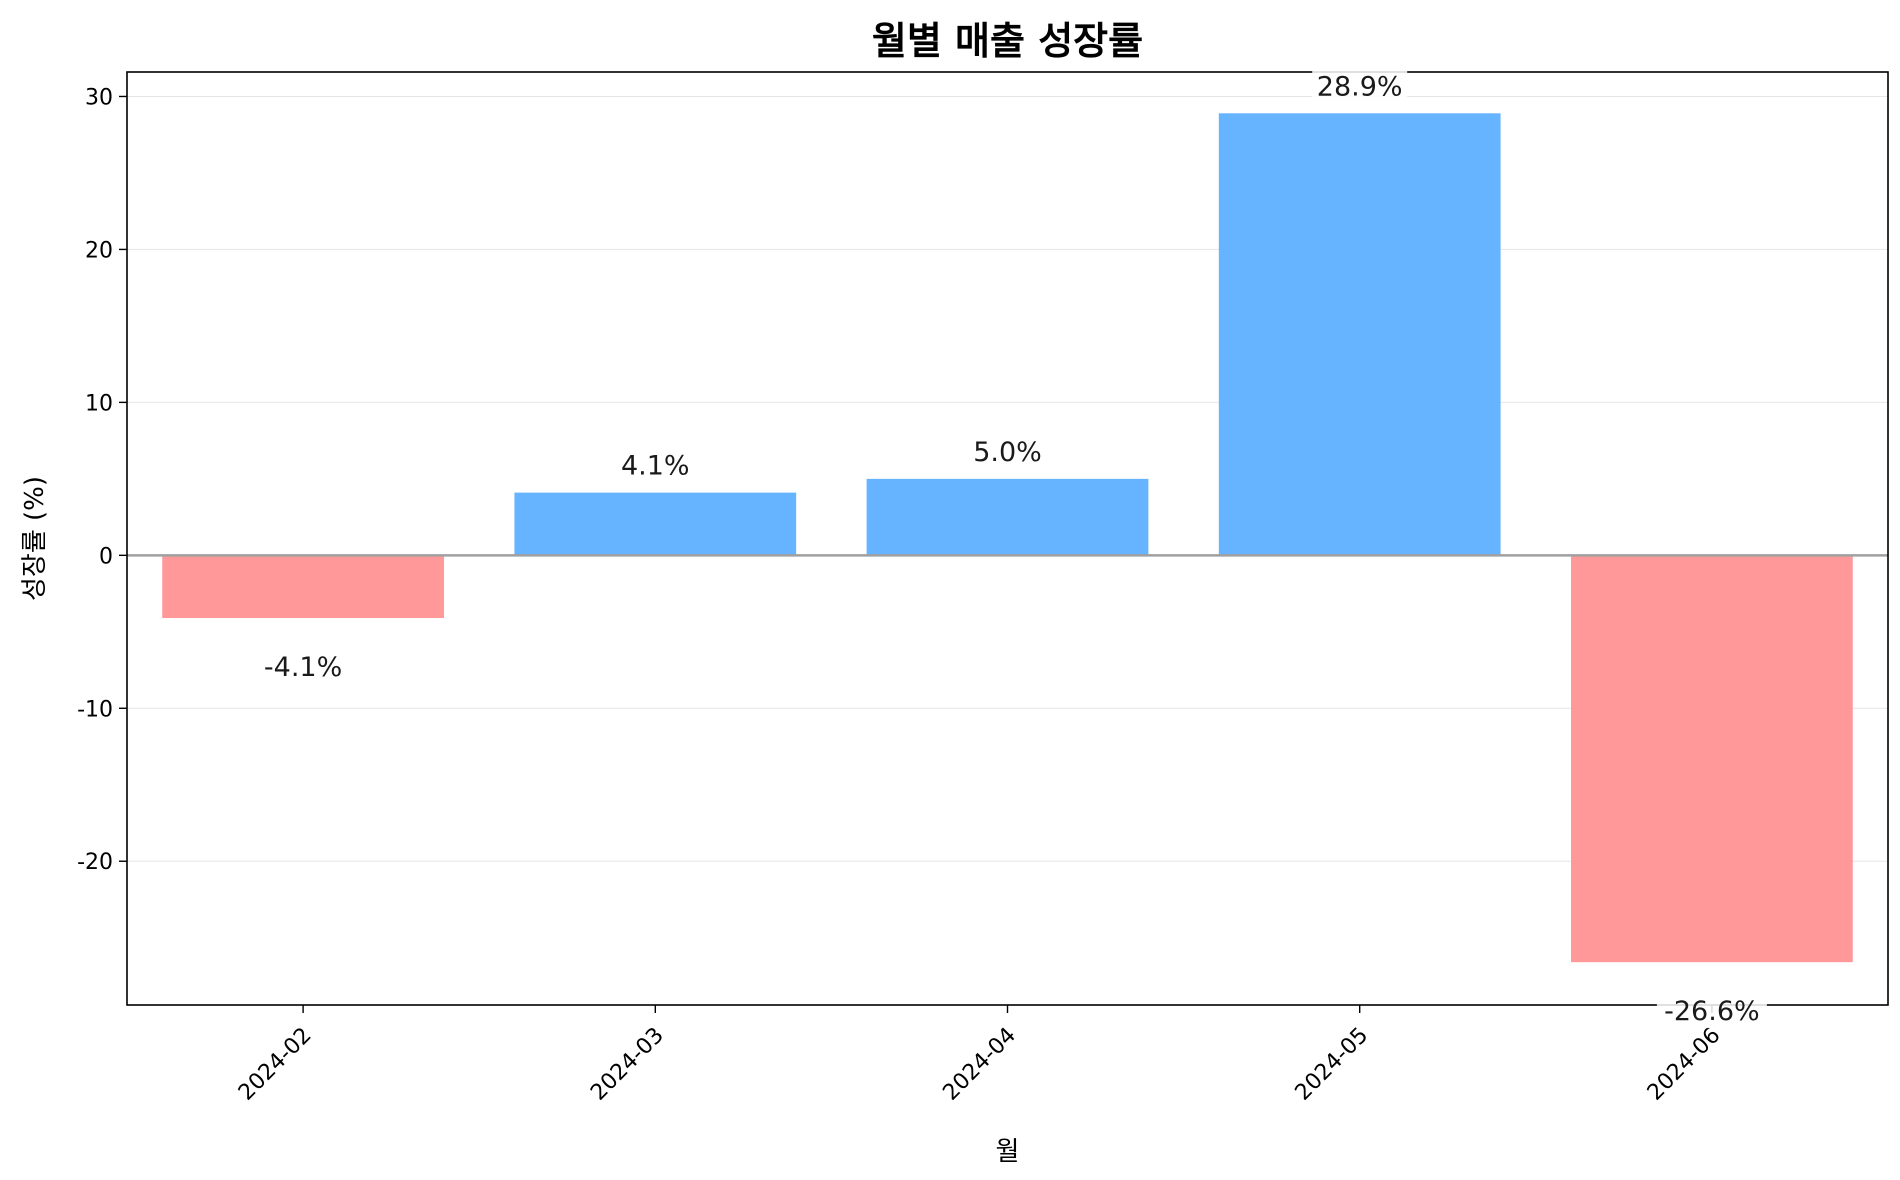  I want to click on data-label: 5.0%, so click(1007, 452).